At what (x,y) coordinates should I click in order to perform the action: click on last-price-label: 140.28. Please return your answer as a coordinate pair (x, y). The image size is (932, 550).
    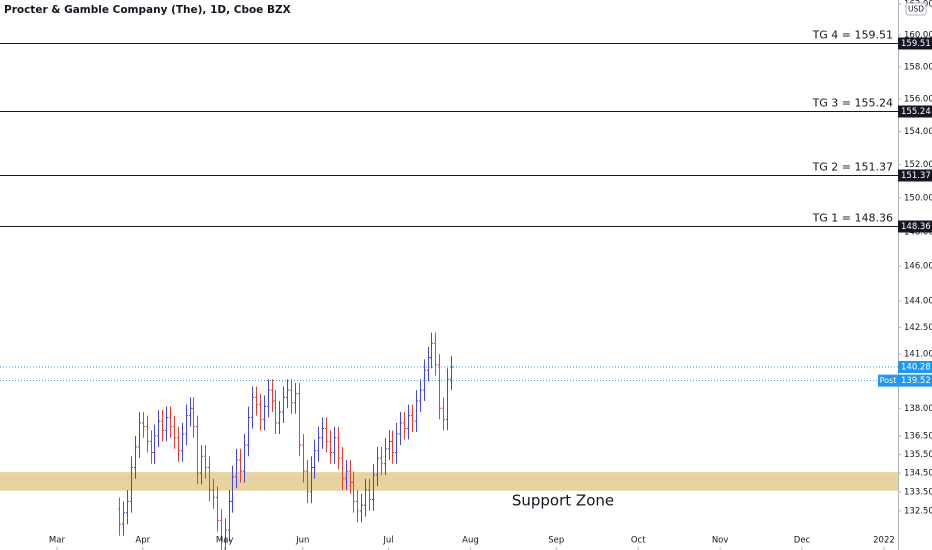
    Looking at the image, I should click on (916, 367).